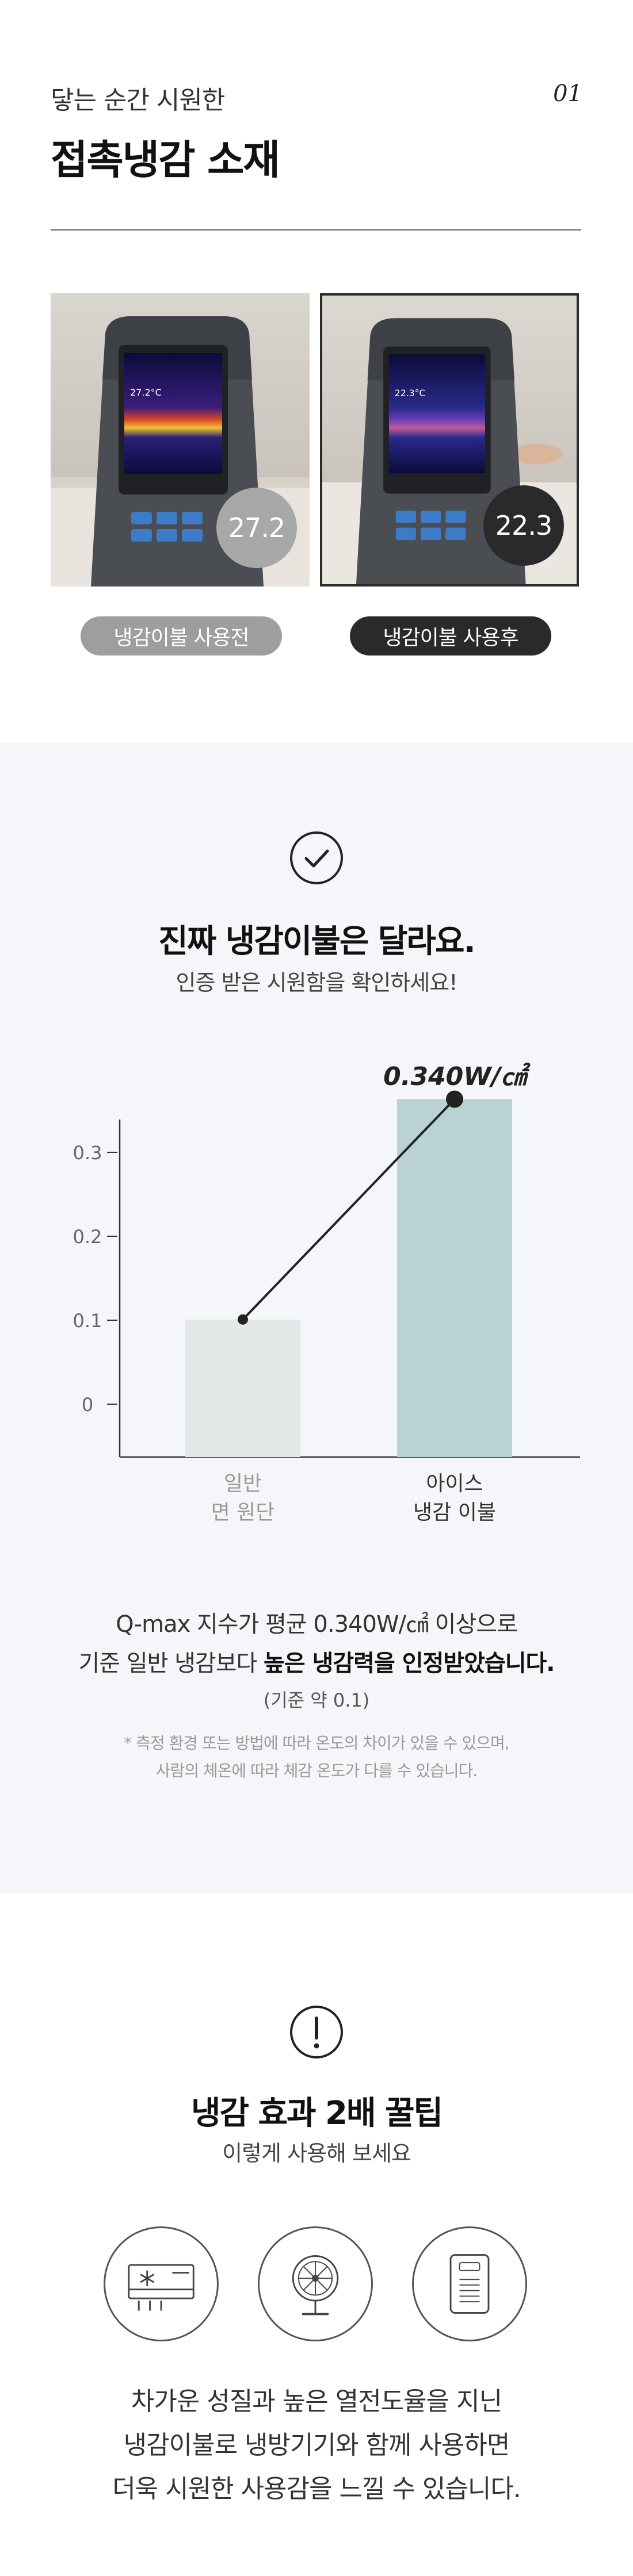 The image size is (633, 2576). What do you see at coordinates (161, 2287) in the screenshot?
I see `air-conditioner-icon` at bounding box center [161, 2287].